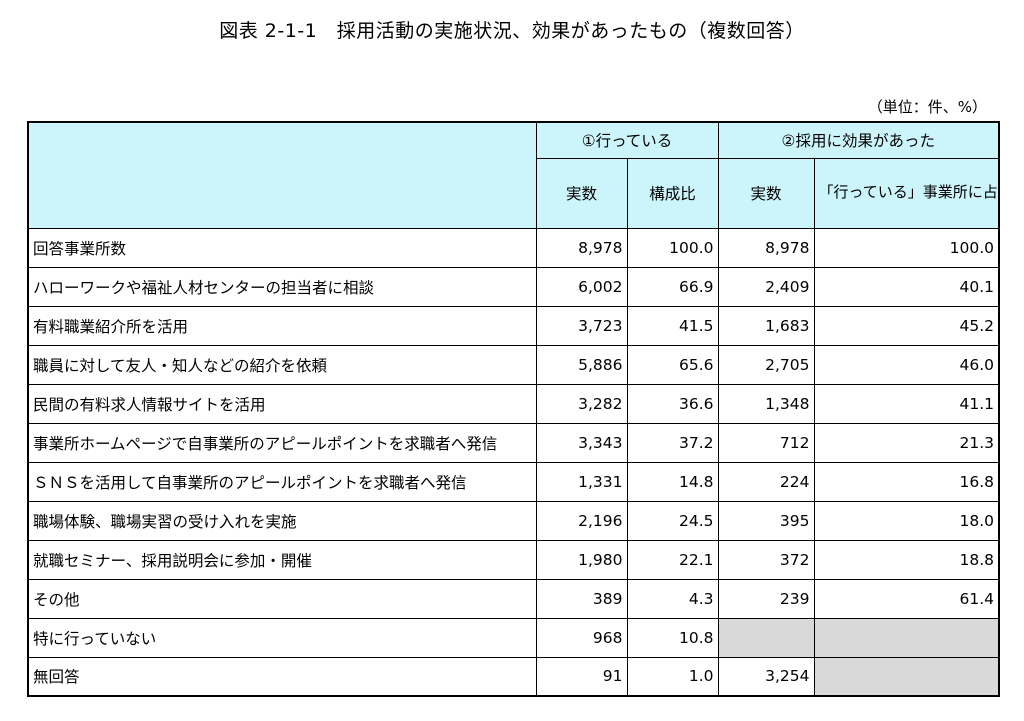 This screenshot has height=721, width=1024. What do you see at coordinates (282, 175) in the screenshot?
I see `header-blank-cell` at bounding box center [282, 175].